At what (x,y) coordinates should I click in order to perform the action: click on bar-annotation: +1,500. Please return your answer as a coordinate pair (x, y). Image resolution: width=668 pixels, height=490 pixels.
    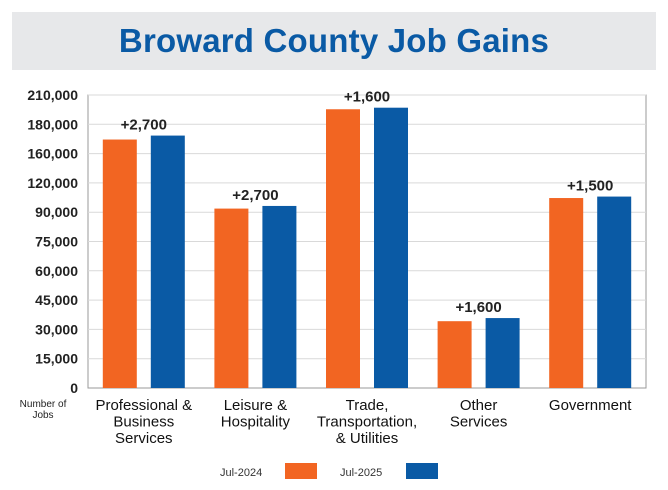
    Looking at the image, I should click on (590, 186).